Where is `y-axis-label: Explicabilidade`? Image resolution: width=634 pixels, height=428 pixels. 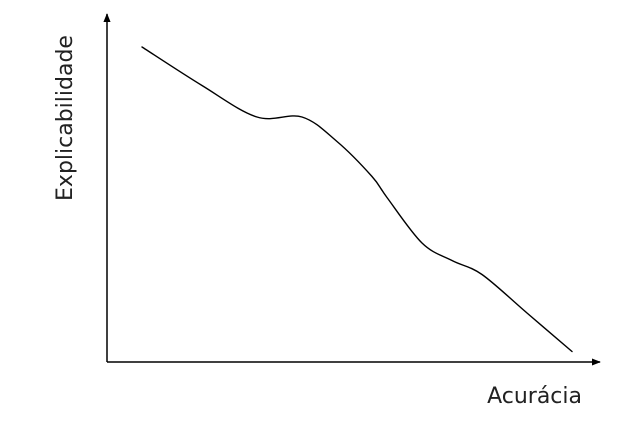
y-axis-label: Explicabilidade is located at coordinates (65, 118).